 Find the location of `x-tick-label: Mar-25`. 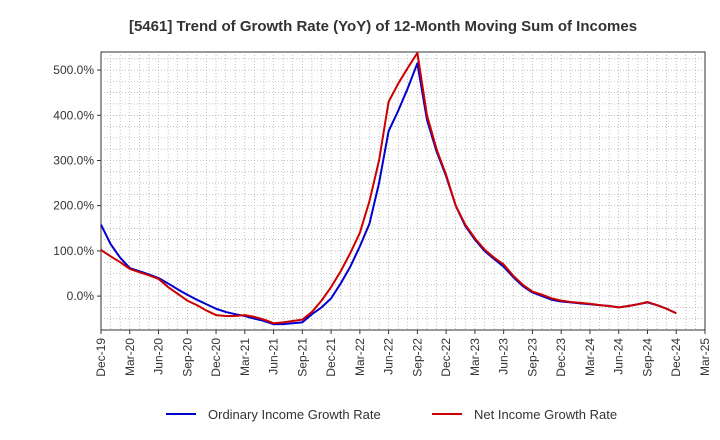

x-tick-label: Mar-25 is located at coordinates (705, 357).